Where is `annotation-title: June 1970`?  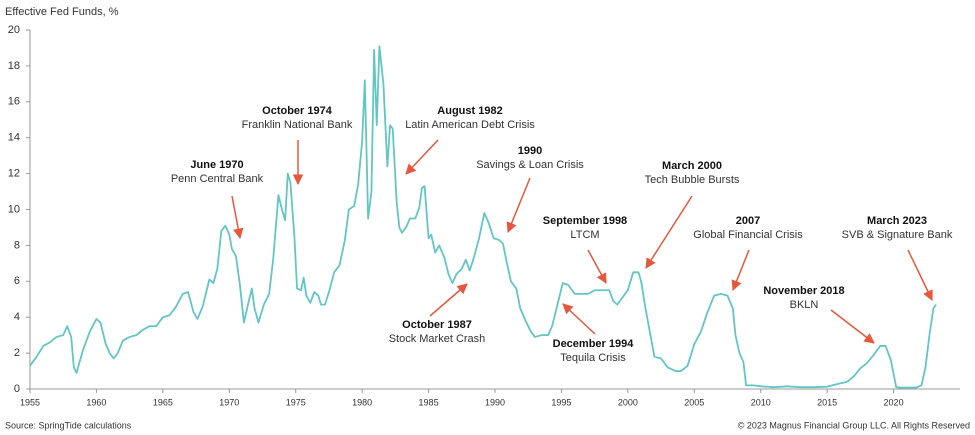
annotation-title: June 1970 is located at coordinates (216, 165).